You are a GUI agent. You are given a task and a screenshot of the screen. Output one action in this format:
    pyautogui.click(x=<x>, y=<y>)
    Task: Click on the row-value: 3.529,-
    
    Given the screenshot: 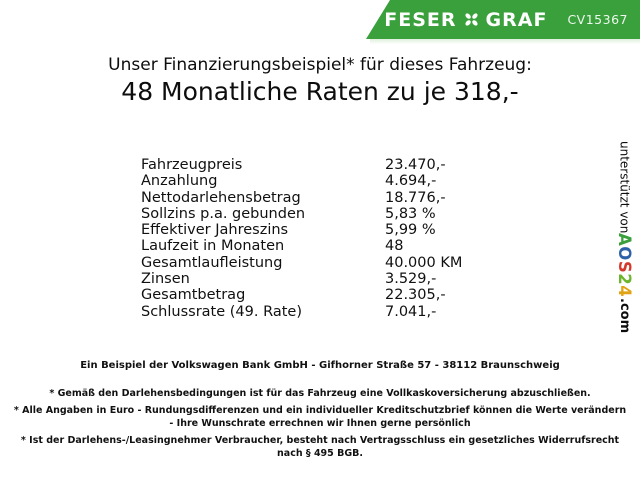 What is the action you would take?
    pyautogui.click(x=411, y=279)
    